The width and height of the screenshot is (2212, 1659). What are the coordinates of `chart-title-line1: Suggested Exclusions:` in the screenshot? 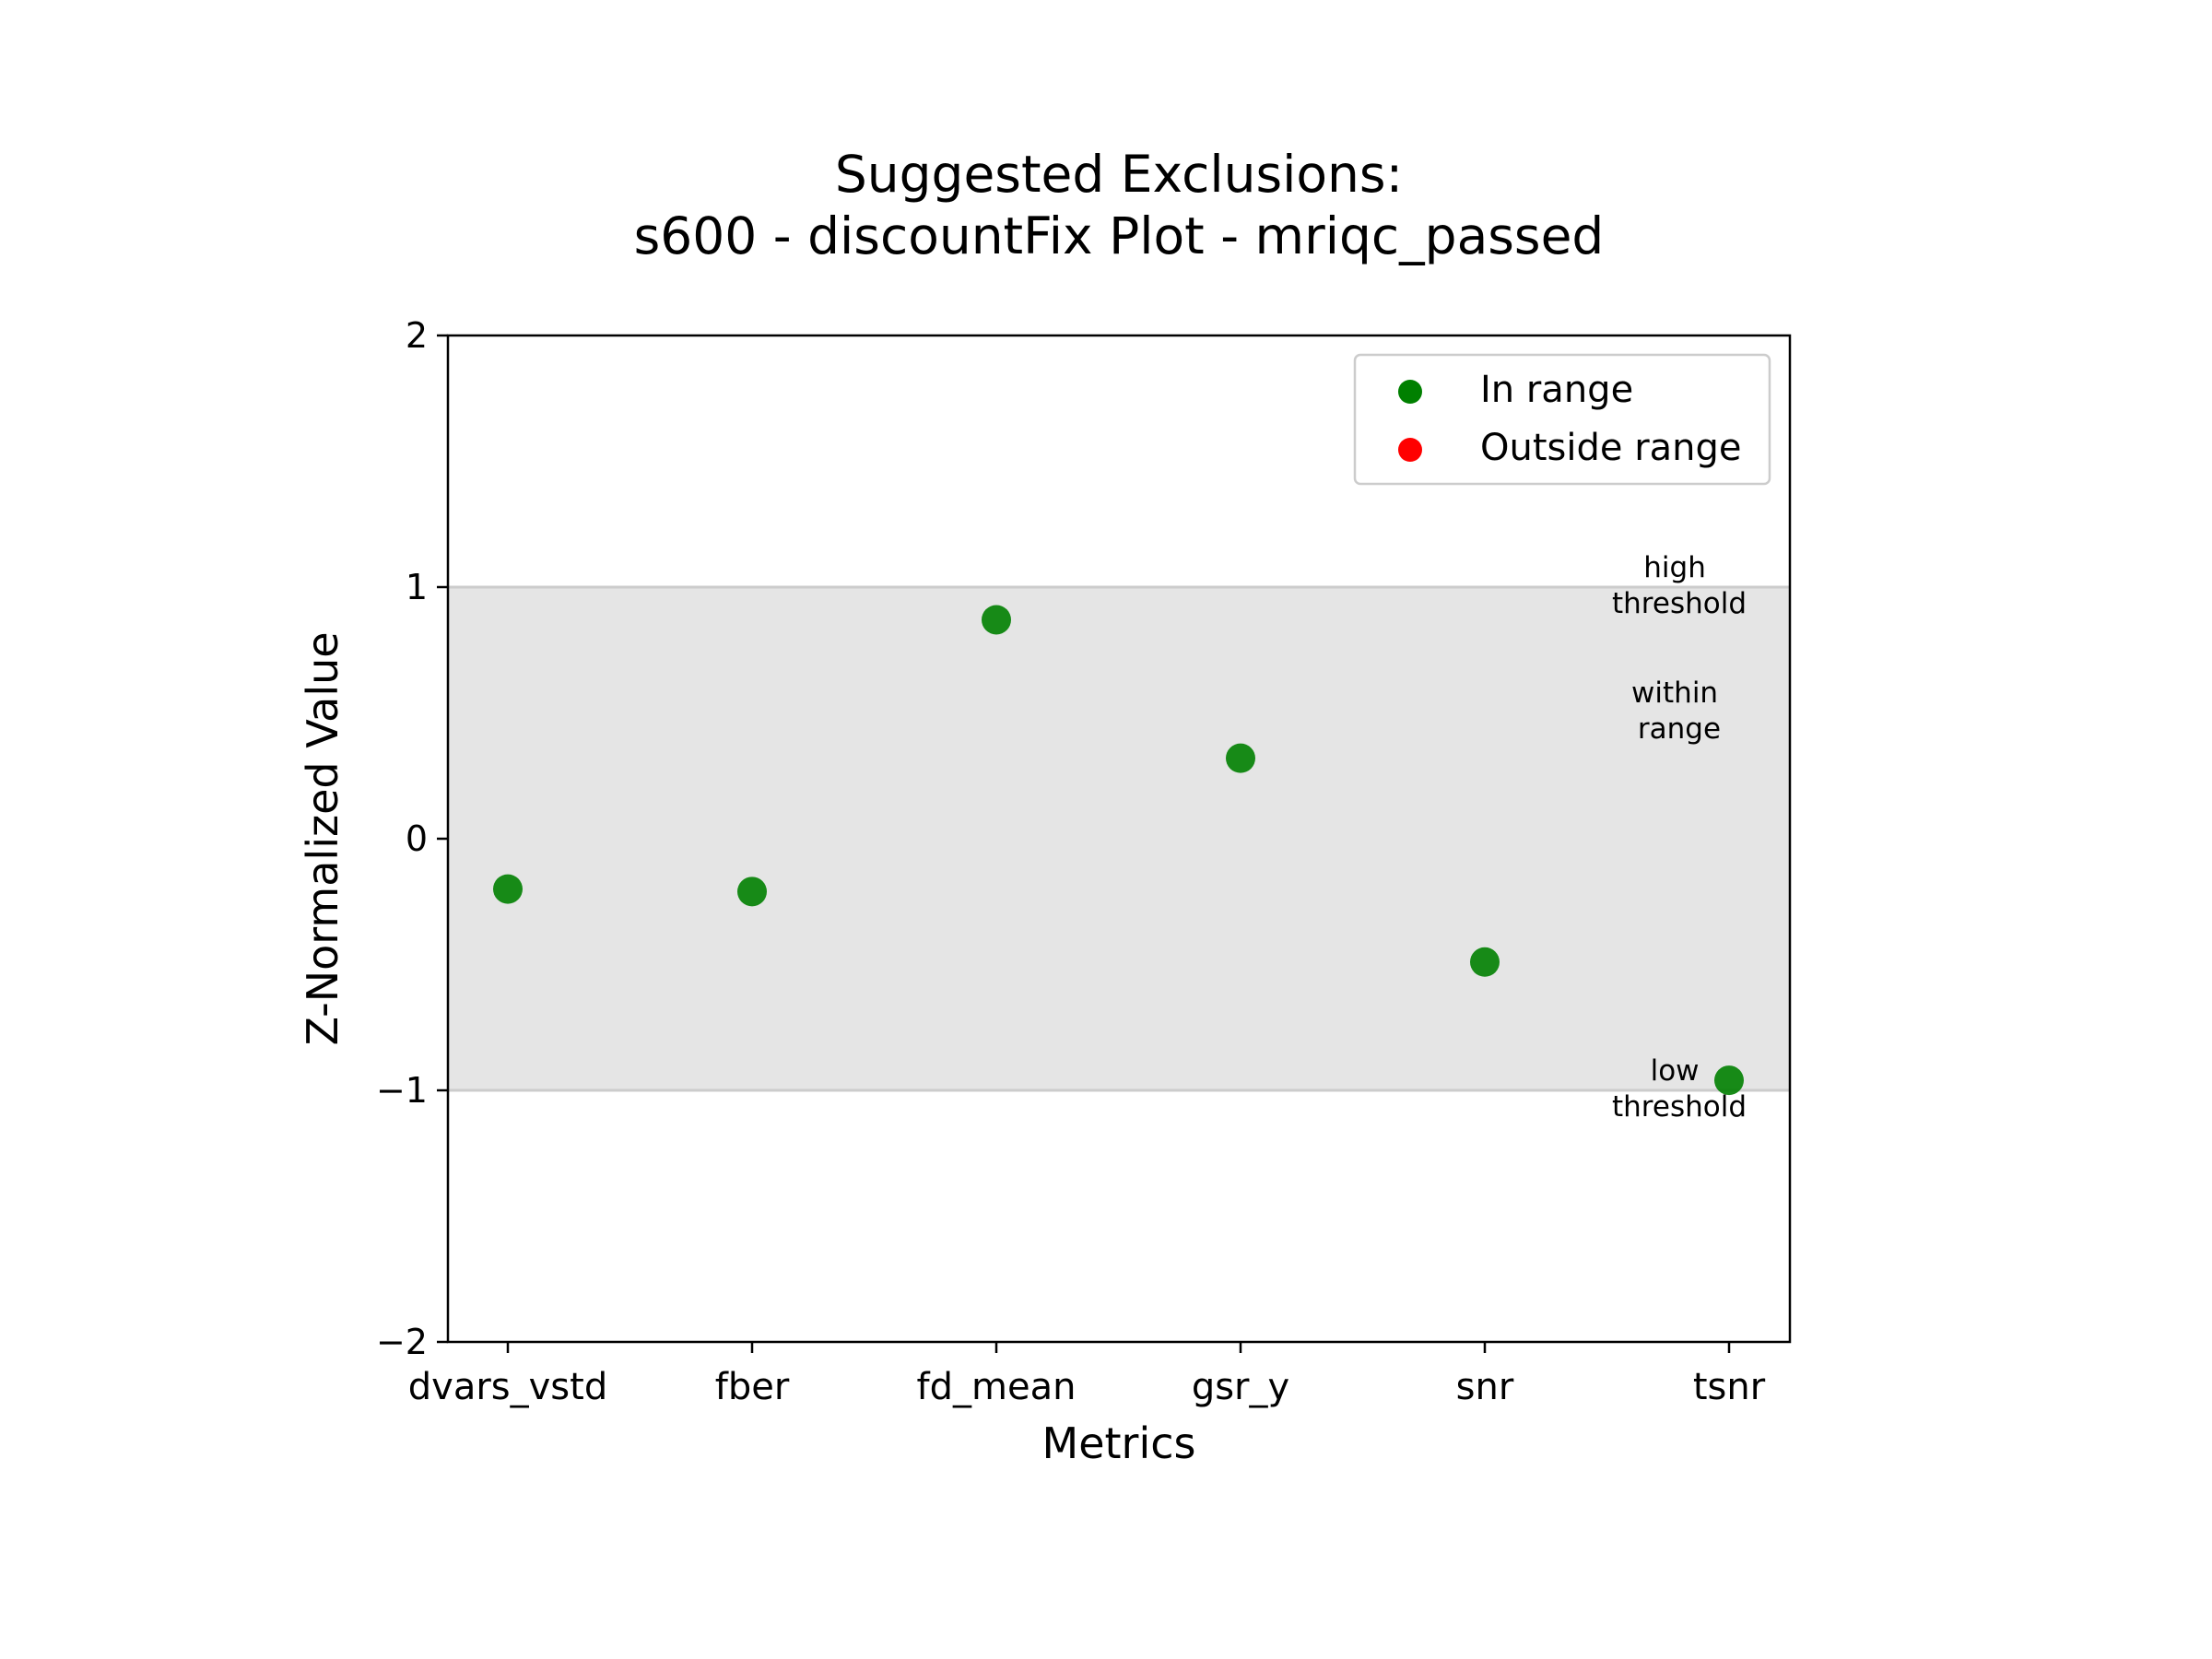 It's located at (1119, 174).